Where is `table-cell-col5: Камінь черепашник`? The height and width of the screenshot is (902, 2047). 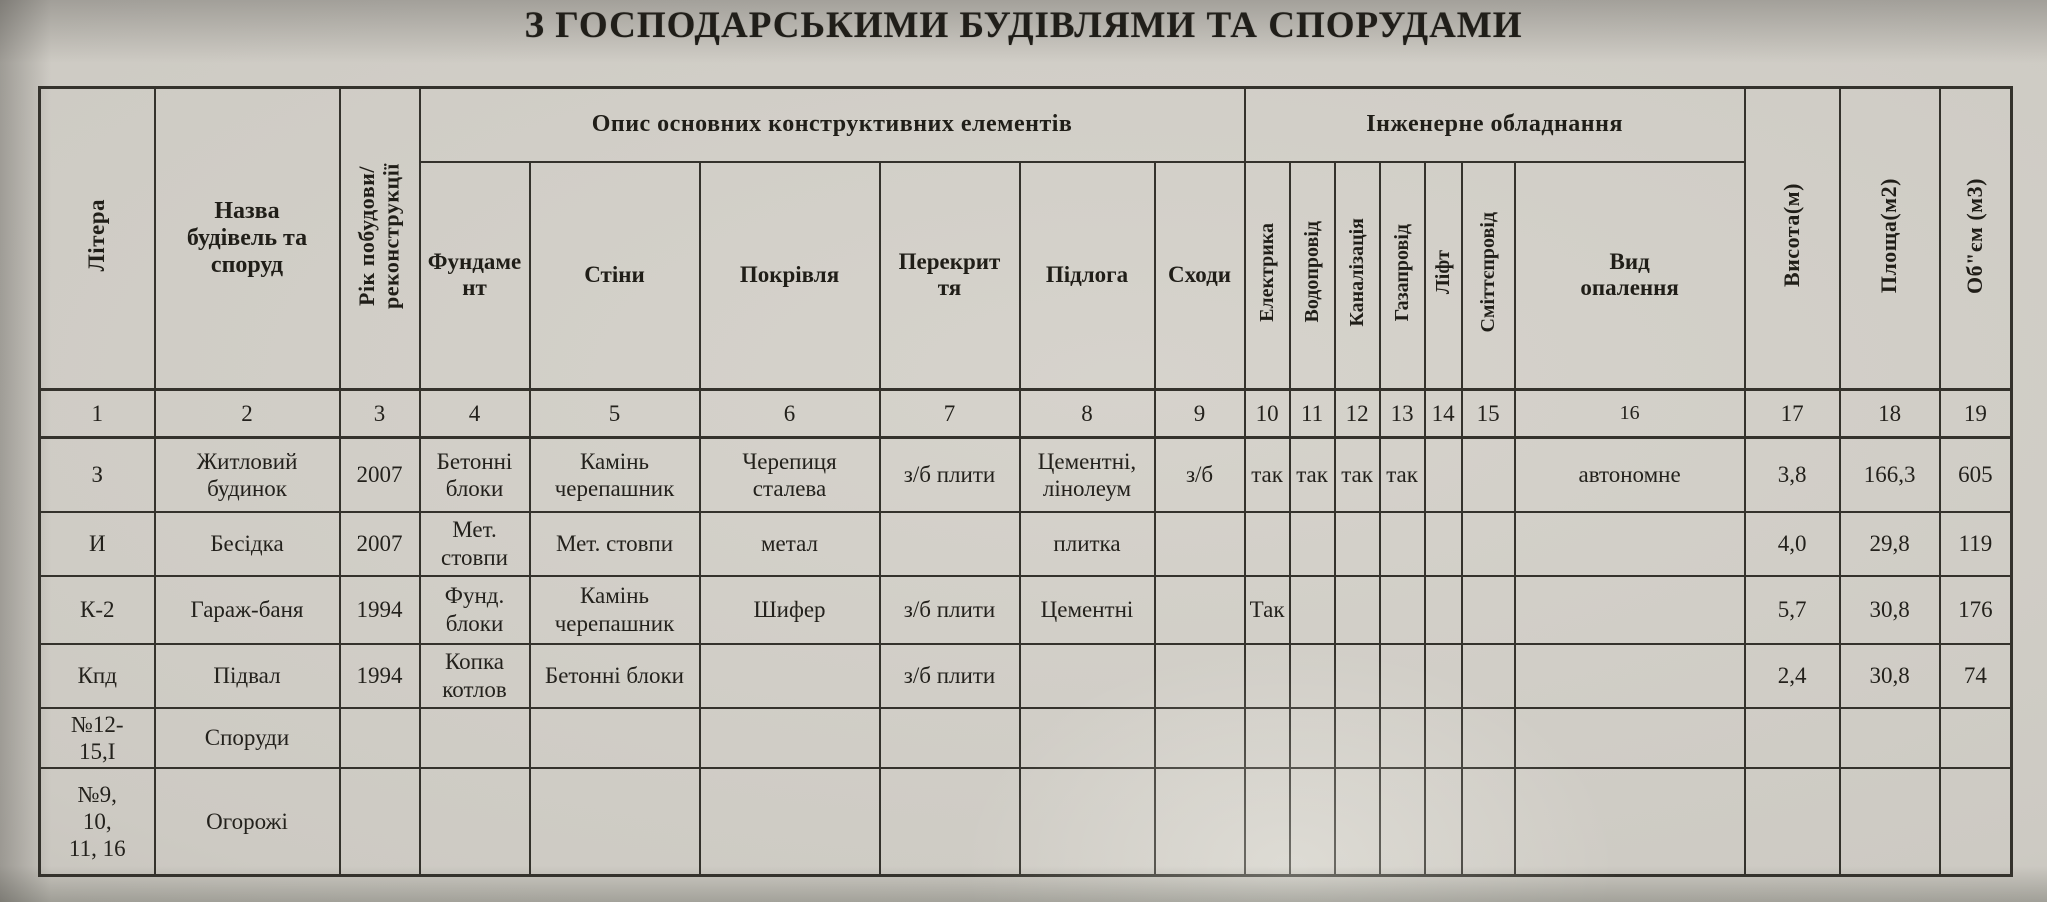
table-cell-col5: Камінь черепашник is located at coordinates (614, 474).